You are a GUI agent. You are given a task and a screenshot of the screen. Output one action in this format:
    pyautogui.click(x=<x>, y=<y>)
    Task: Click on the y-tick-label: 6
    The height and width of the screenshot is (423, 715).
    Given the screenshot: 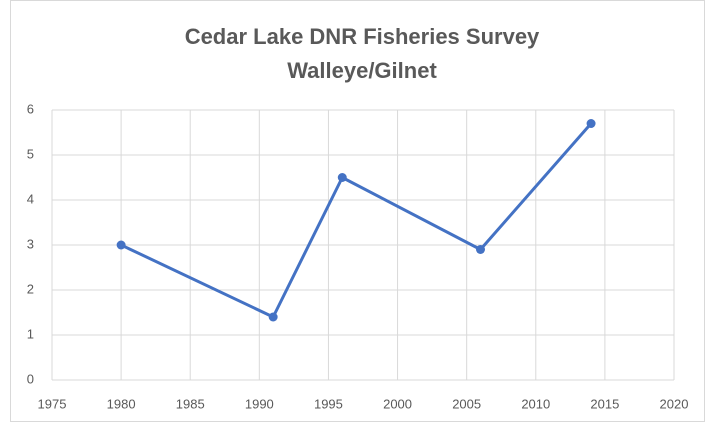 What is the action you would take?
    pyautogui.click(x=30, y=108)
    